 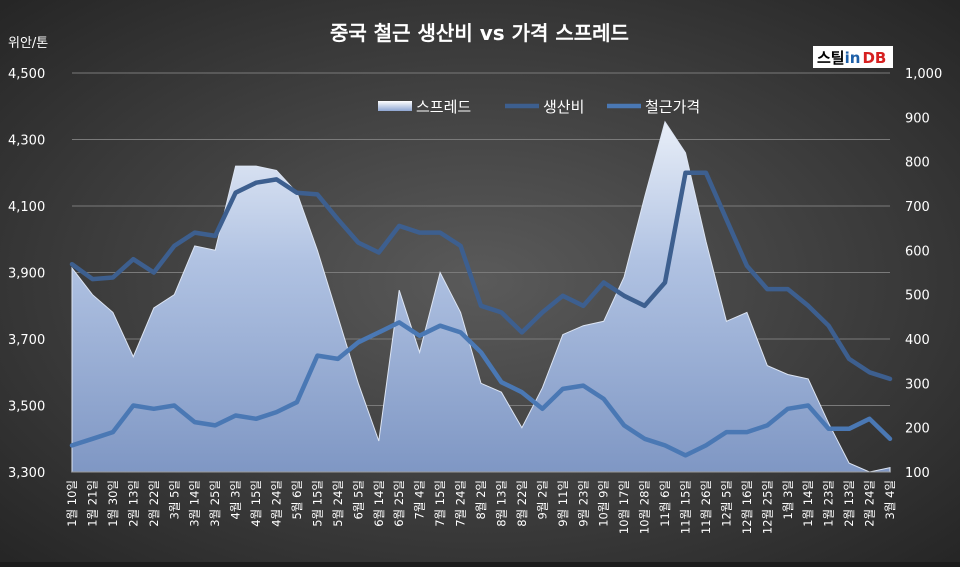 I want to click on y-tick-right: 900, so click(x=917, y=118).